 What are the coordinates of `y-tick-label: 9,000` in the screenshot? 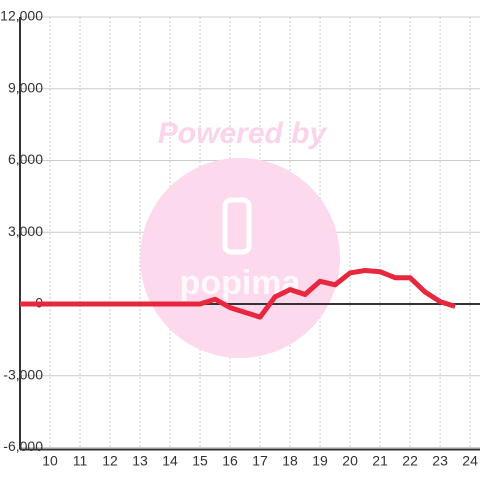 It's located at (25, 87).